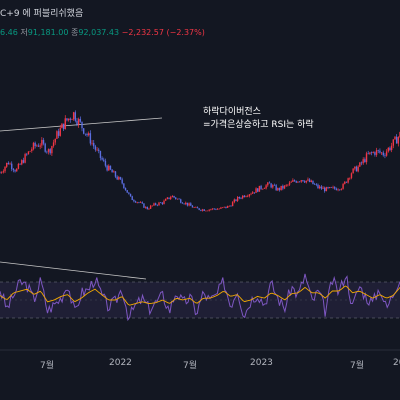 The image size is (400, 400). I want to click on low-value: 91,181.00, so click(48, 32).